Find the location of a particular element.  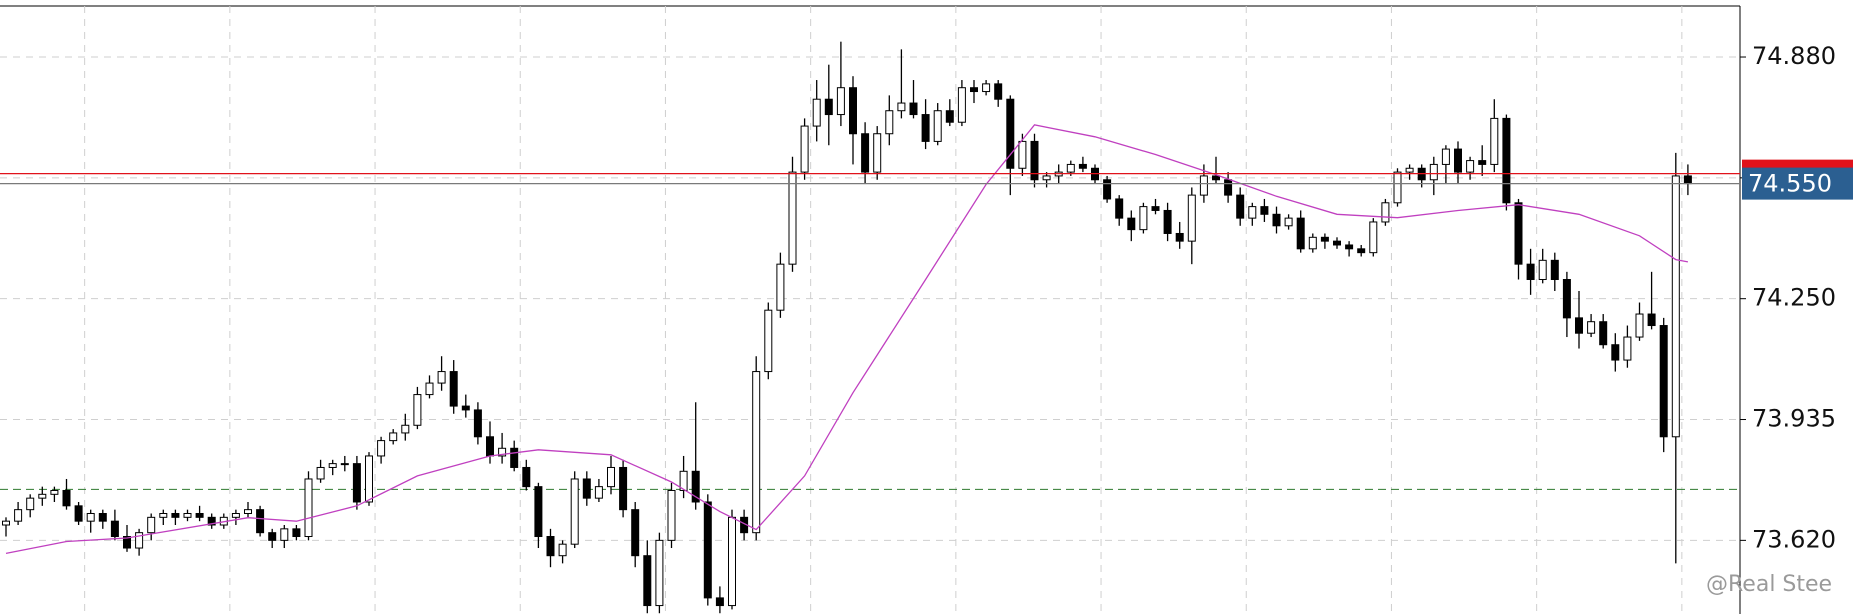

price-tag is located at coordinates (1797, 183).